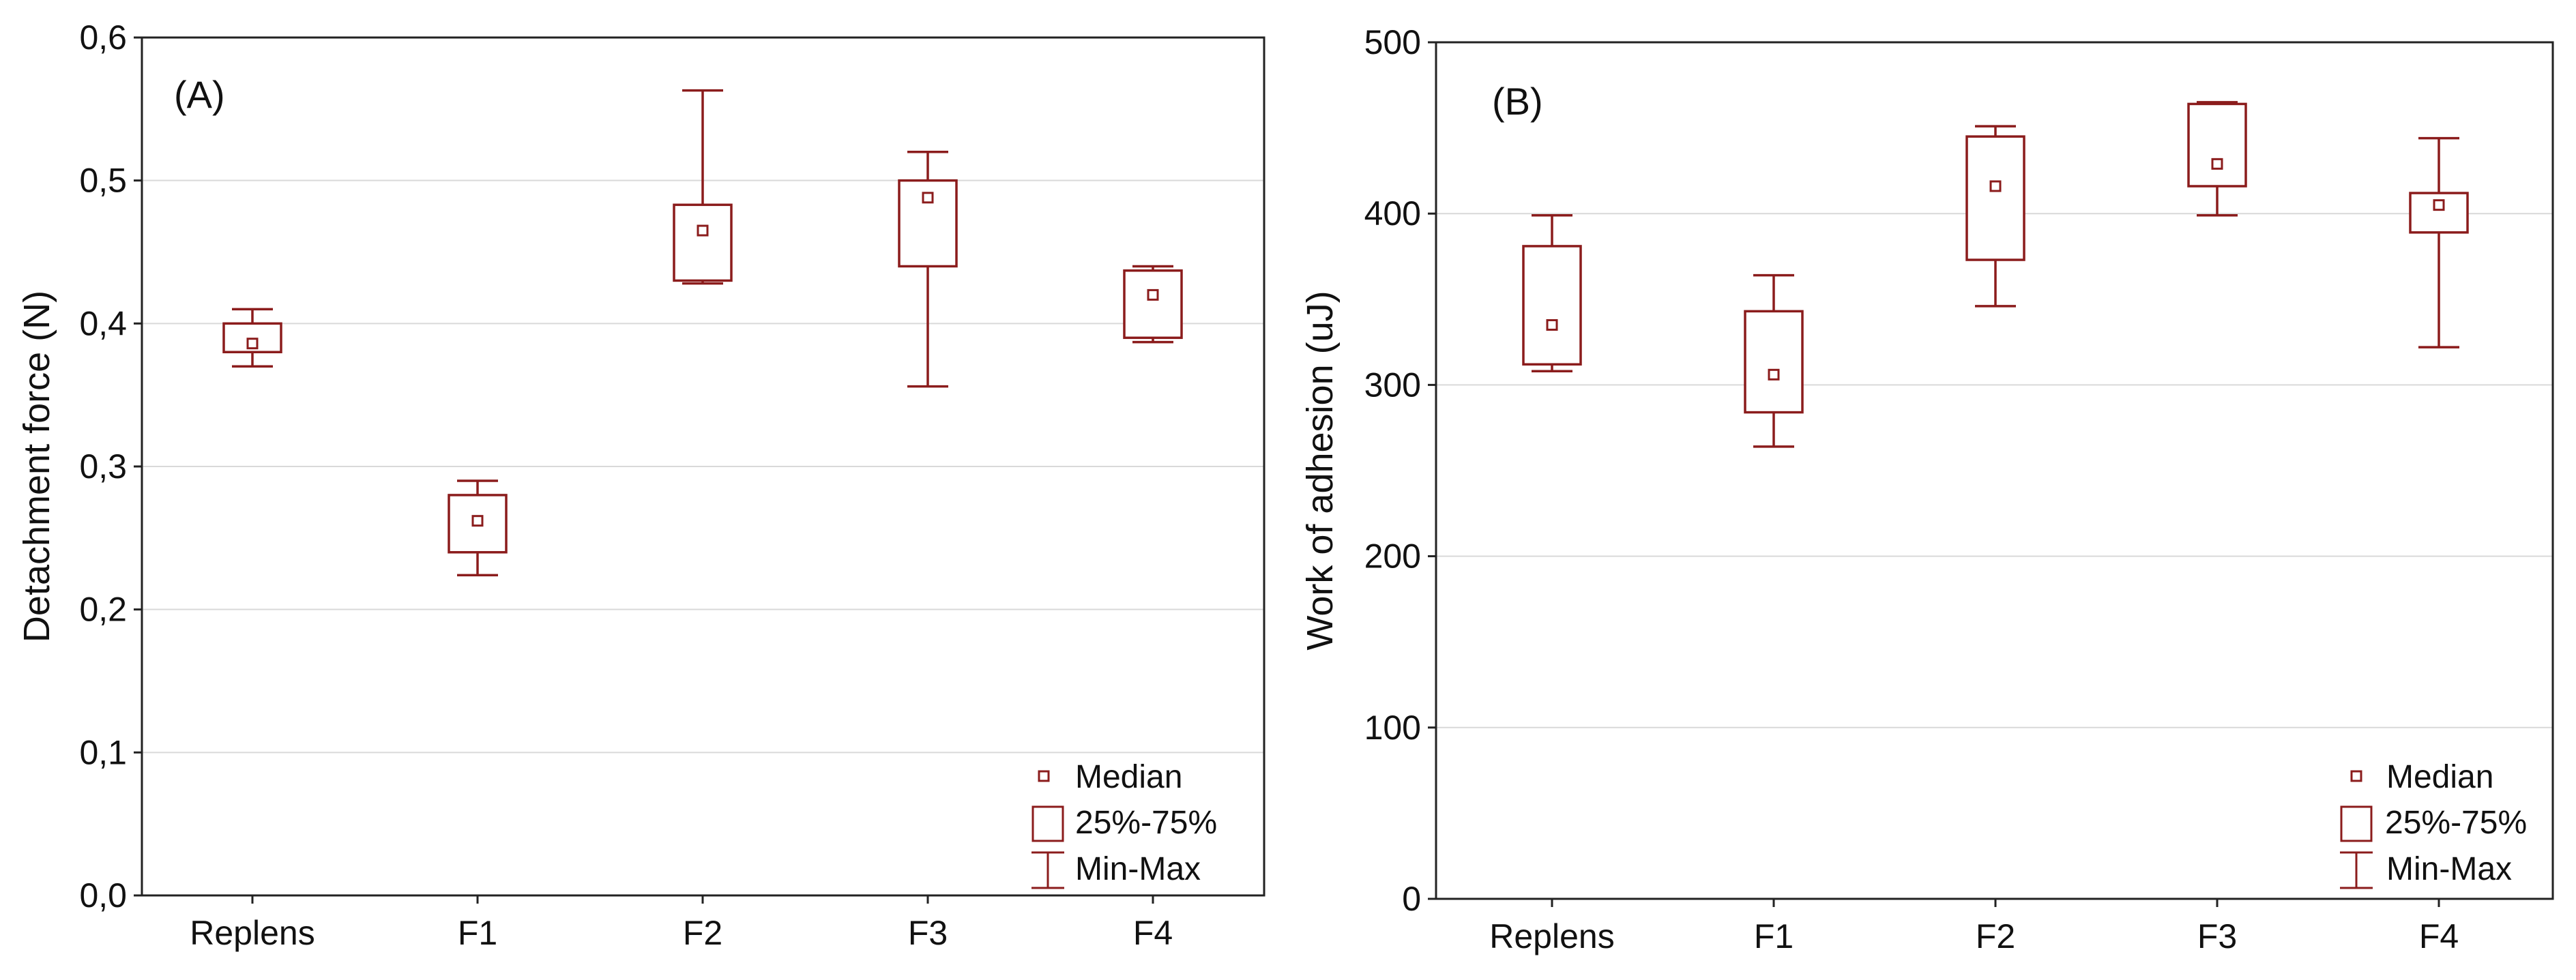 This screenshot has height=980, width=2576. Describe the element at coordinates (1392, 385) in the screenshot. I see `y-tick-label: 300` at that location.